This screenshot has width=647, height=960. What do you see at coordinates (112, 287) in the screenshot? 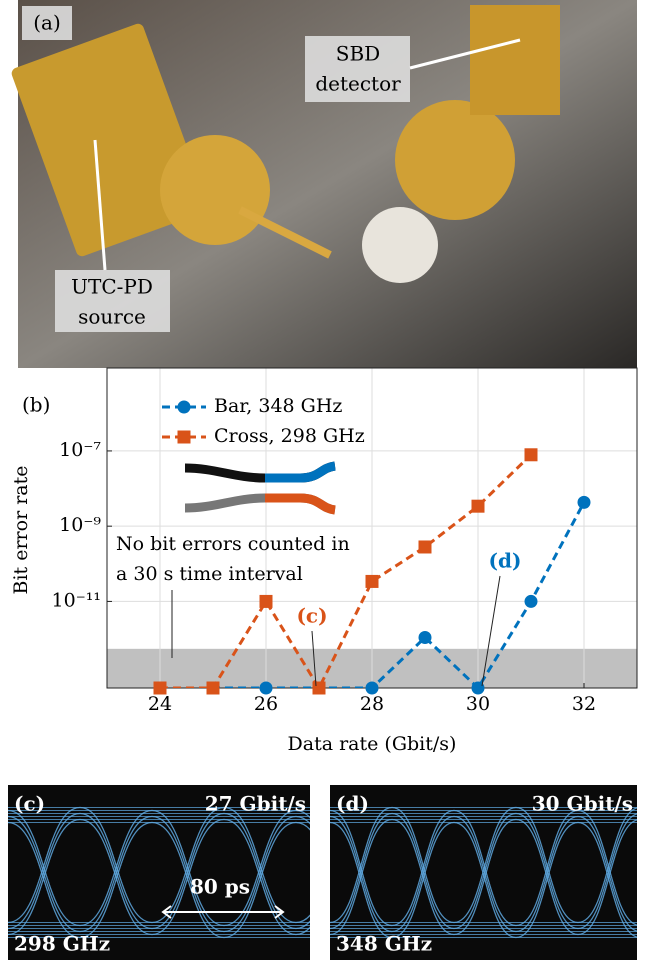
I see `photo-label: UTC-PD` at bounding box center [112, 287].